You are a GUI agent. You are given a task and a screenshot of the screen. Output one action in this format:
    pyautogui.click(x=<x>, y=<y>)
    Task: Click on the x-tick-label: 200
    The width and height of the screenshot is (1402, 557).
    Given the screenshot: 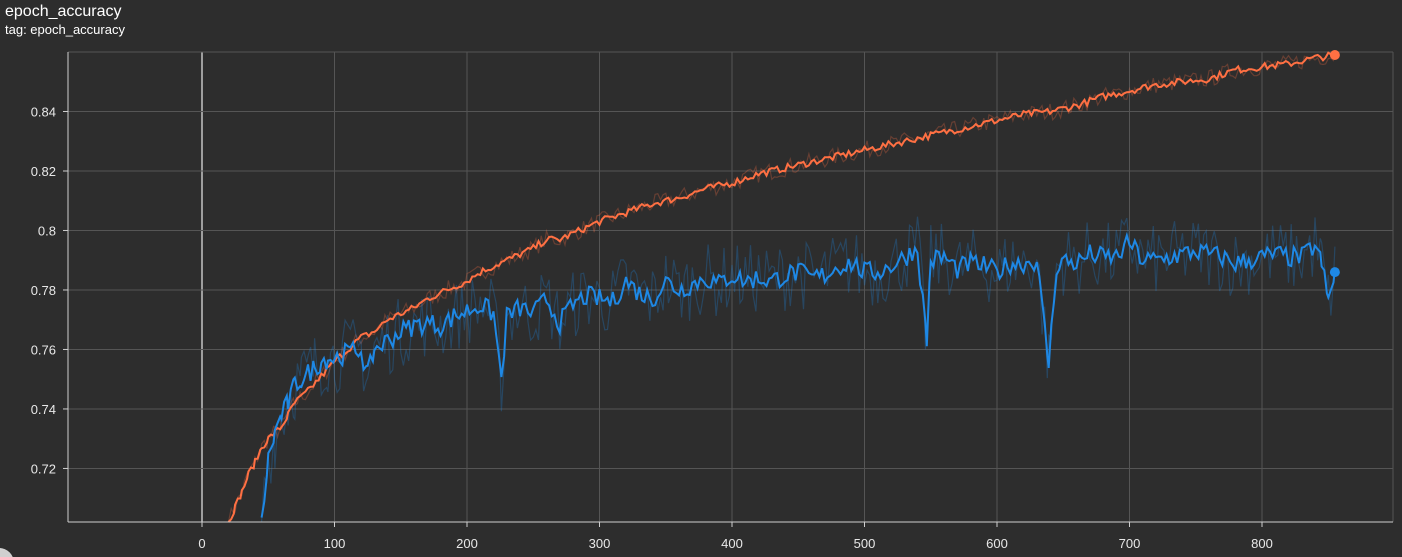 What is the action you would take?
    pyautogui.click(x=467, y=543)
    